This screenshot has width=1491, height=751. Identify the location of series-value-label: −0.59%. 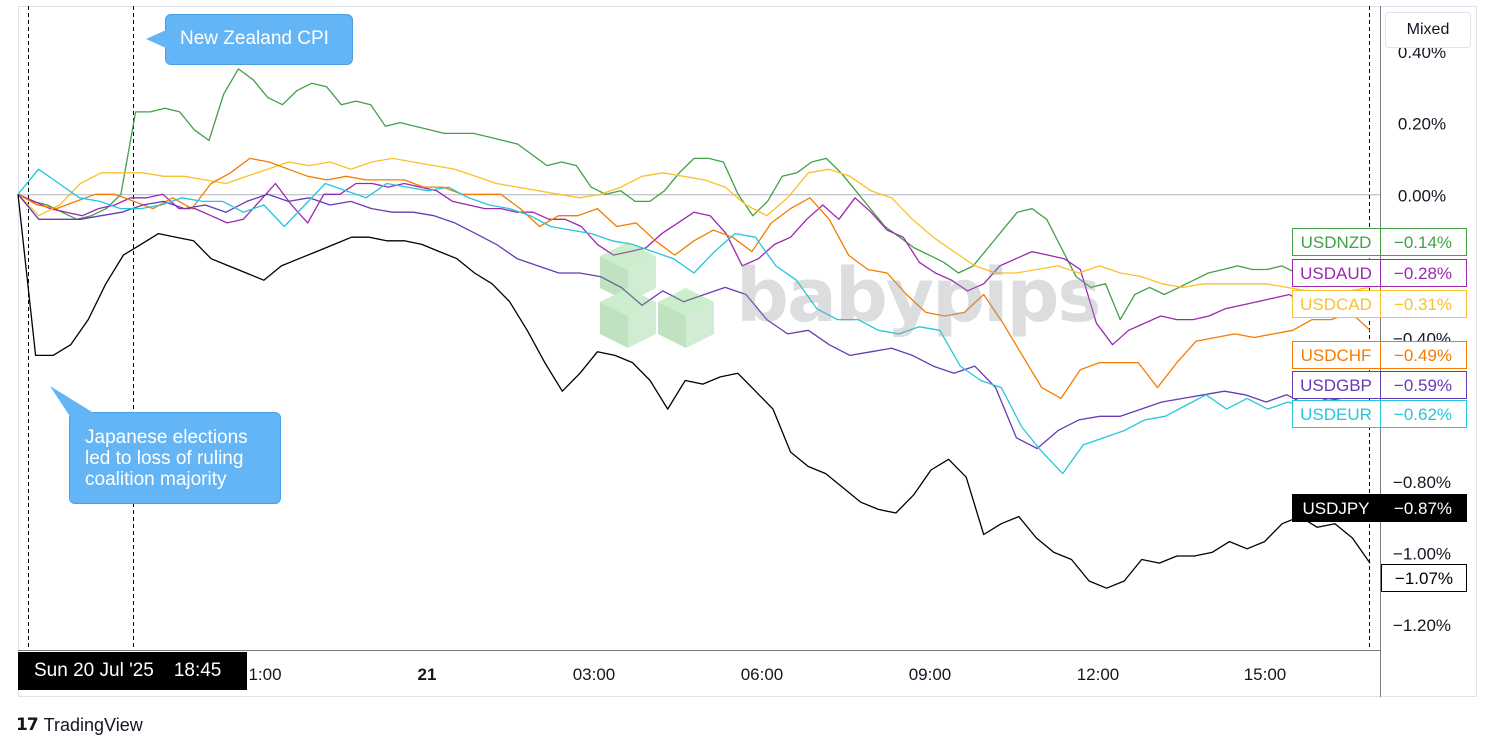
(1423, 385).